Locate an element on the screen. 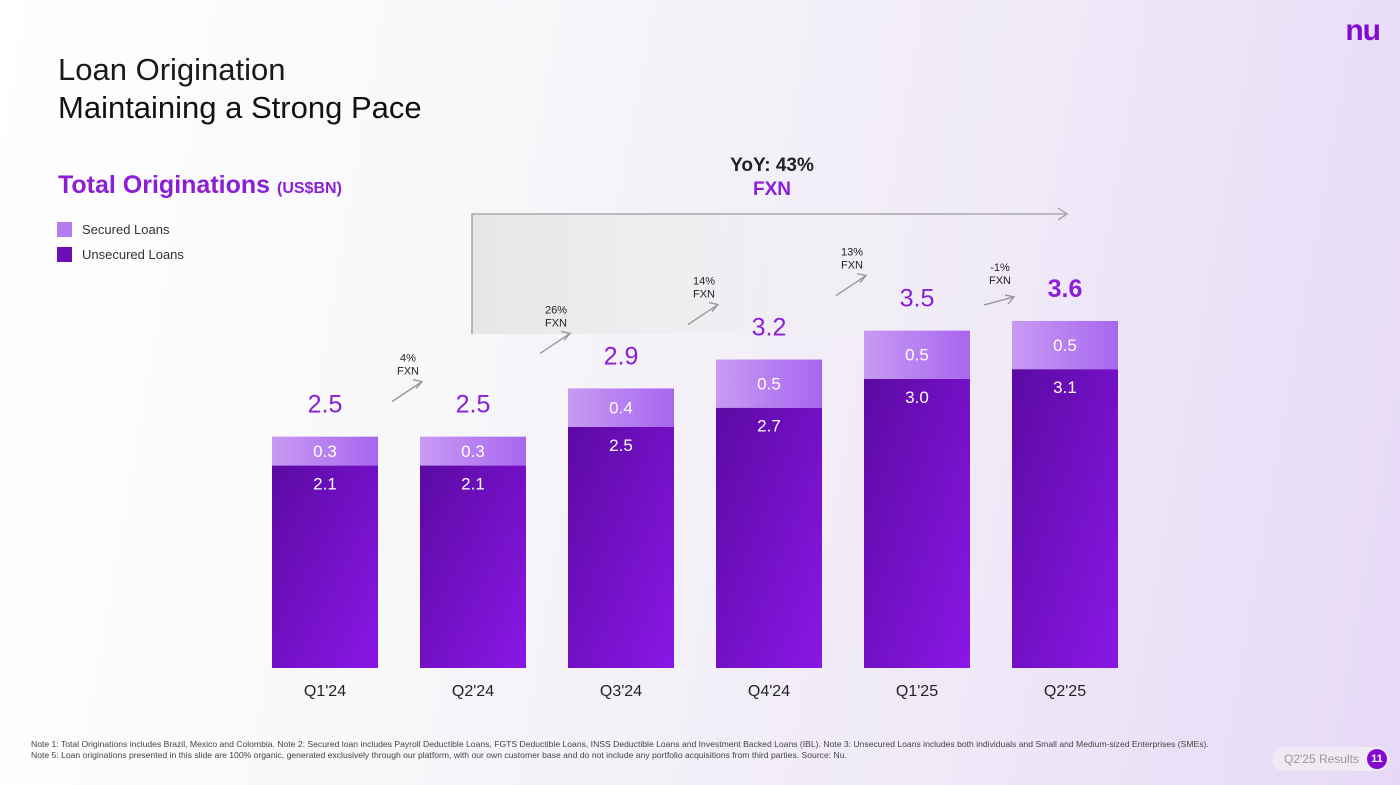 The width and height of the screenshot is (1400, 785). data-label-secured: 0.4 is located at coordinates (621, 408).